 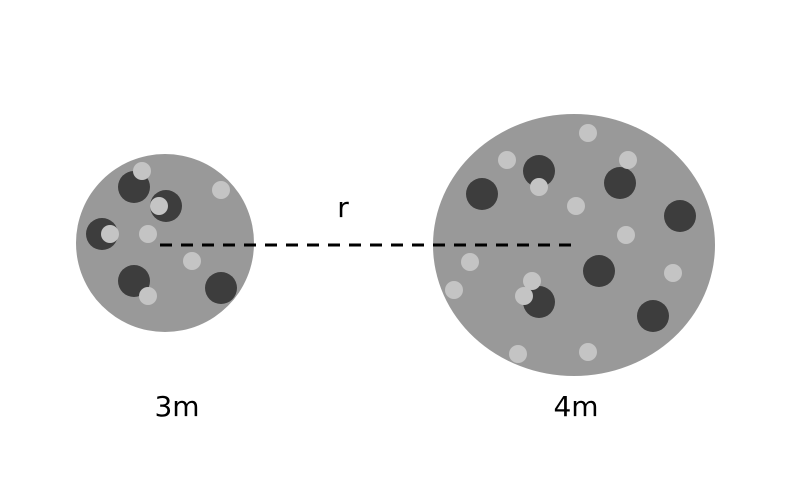 What do you see at coordinates (343, 207) in the screenshot?
I see `distance-label: r` at bounding box center [343, 207].